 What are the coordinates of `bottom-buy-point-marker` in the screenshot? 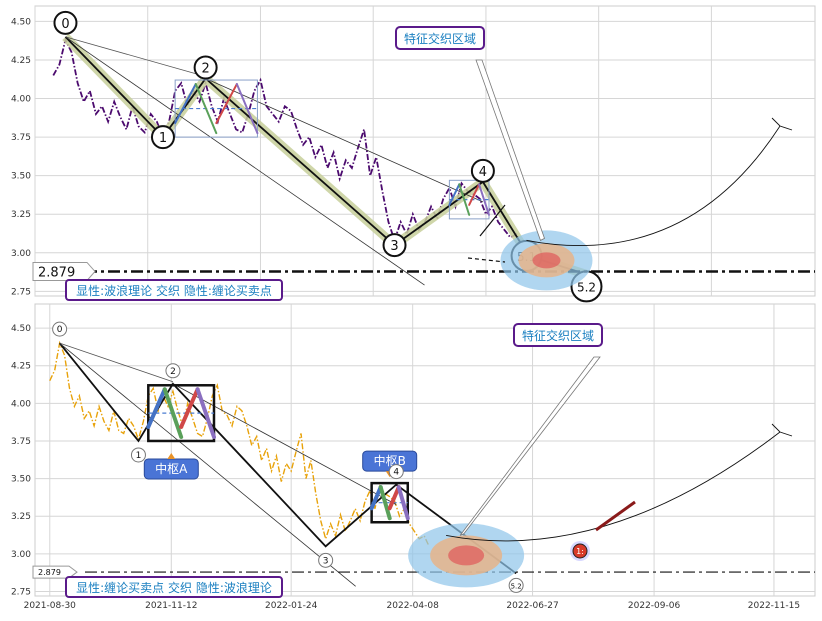 It's located at (580, 551).